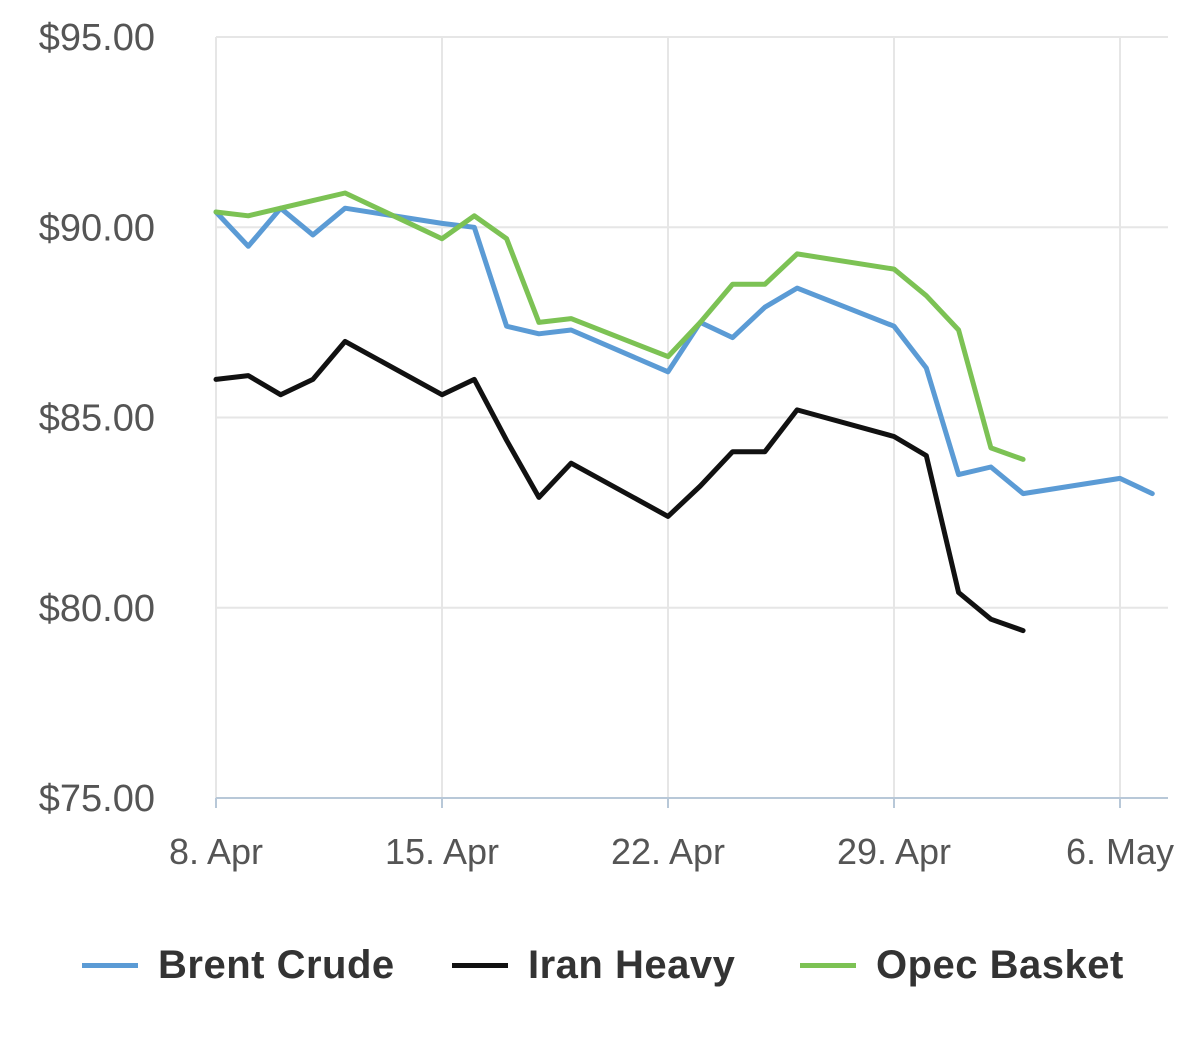 This screenshot has height=1049, width=1200. I want to click on legend-swatch-opec-basket, so click(828, 965).